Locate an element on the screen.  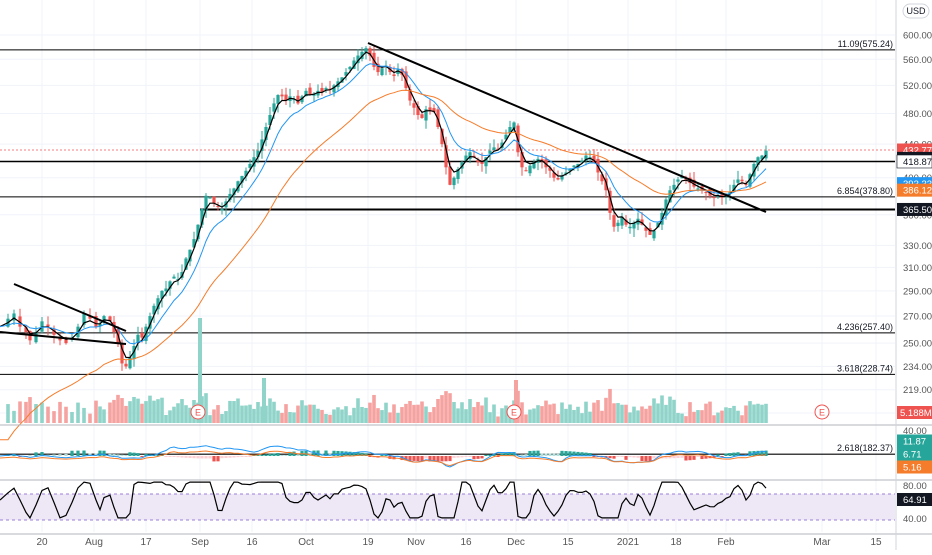
fib-level-label: 4.236(257.40) is located at coordinates (865, 327).